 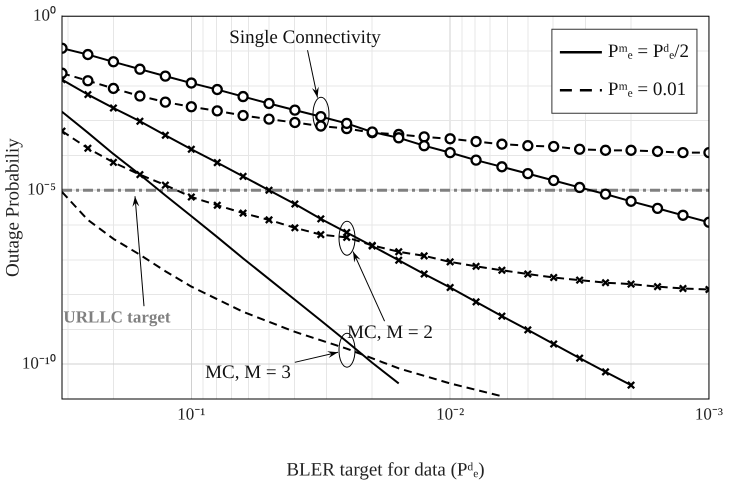 I want to click on x-axis-title: BLER target for data (Pᵈₑ), so click(x=385, y=470).